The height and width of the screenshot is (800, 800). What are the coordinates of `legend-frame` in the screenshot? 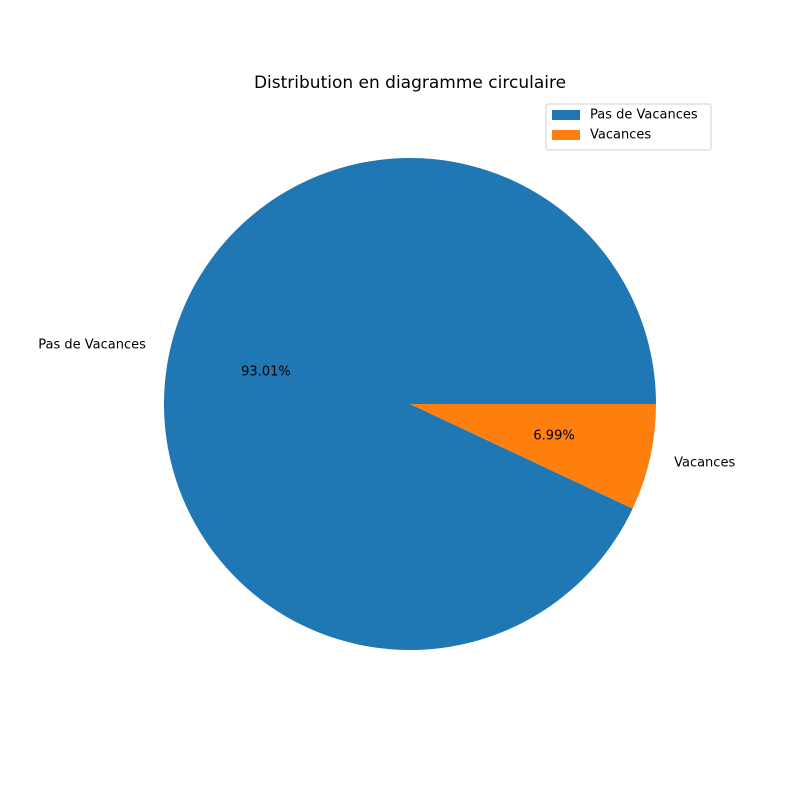 It's located at (628, 127).